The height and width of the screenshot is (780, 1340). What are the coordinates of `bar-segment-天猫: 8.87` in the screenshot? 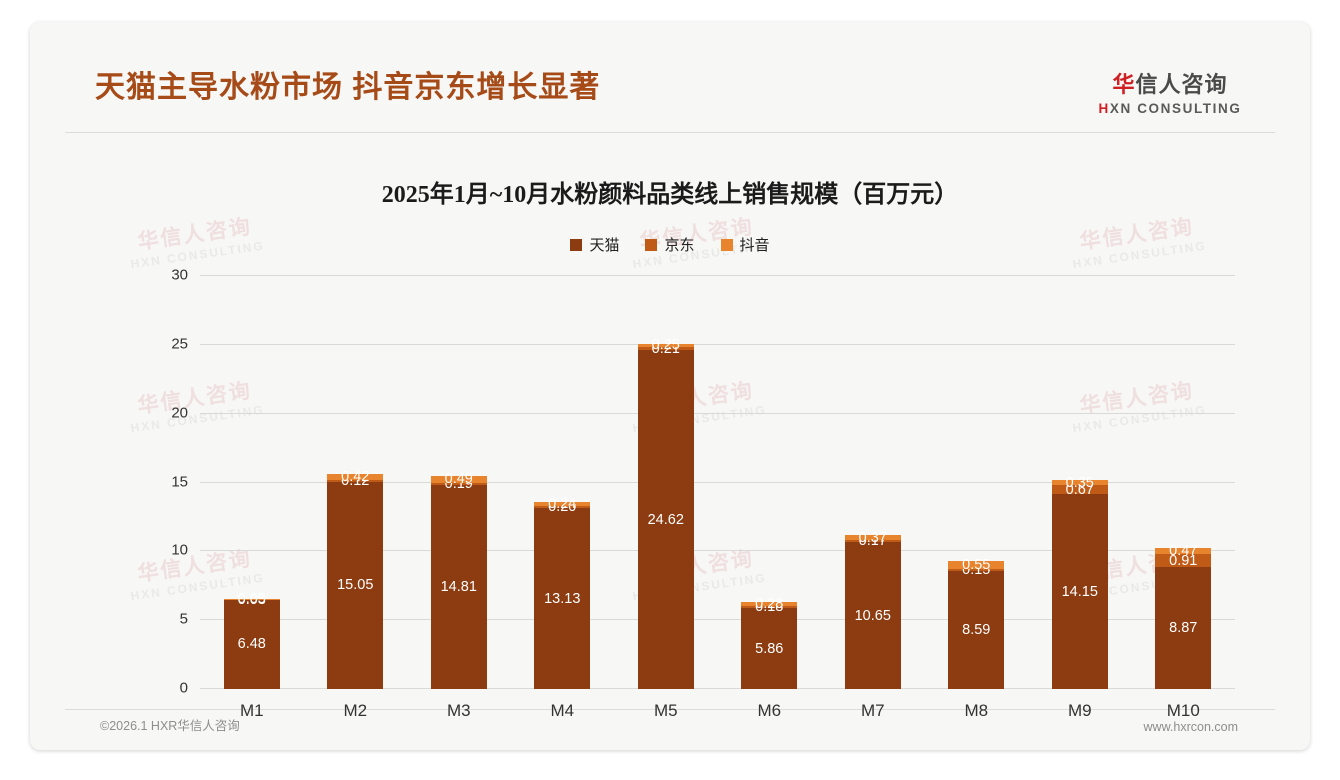 It's located at (1183, 627).